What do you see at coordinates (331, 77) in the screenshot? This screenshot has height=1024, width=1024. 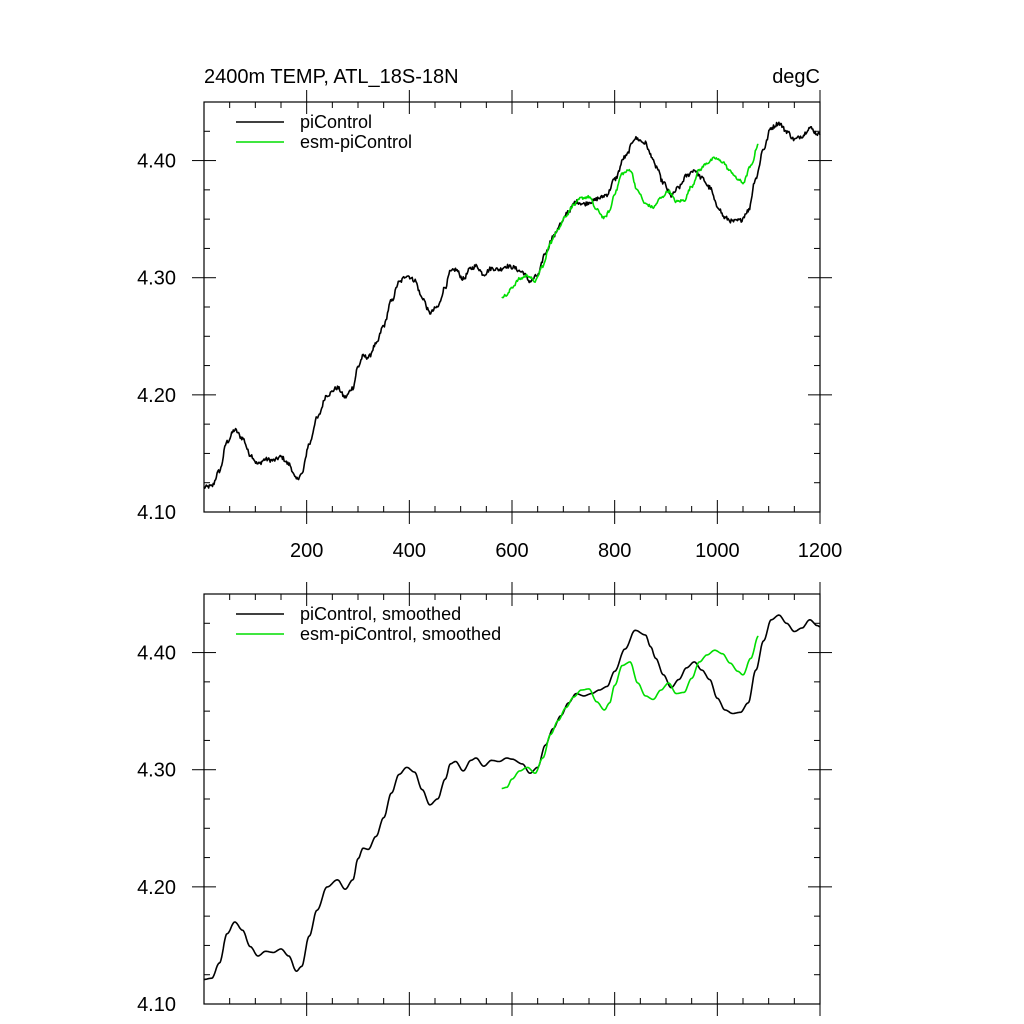 I see `chart-title-left: 2400m TEMP, ATL_18S-18N` at bounding box center [331, 77].